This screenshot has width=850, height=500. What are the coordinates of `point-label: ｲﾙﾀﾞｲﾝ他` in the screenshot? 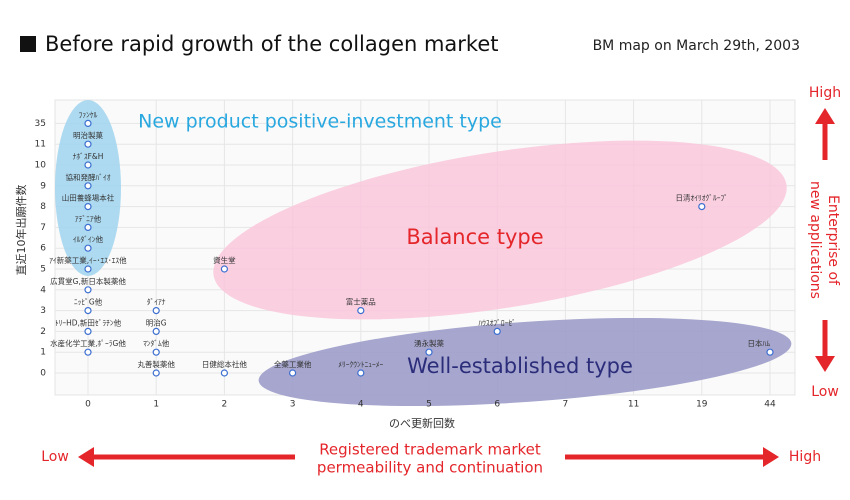 It's located at (88, 239).